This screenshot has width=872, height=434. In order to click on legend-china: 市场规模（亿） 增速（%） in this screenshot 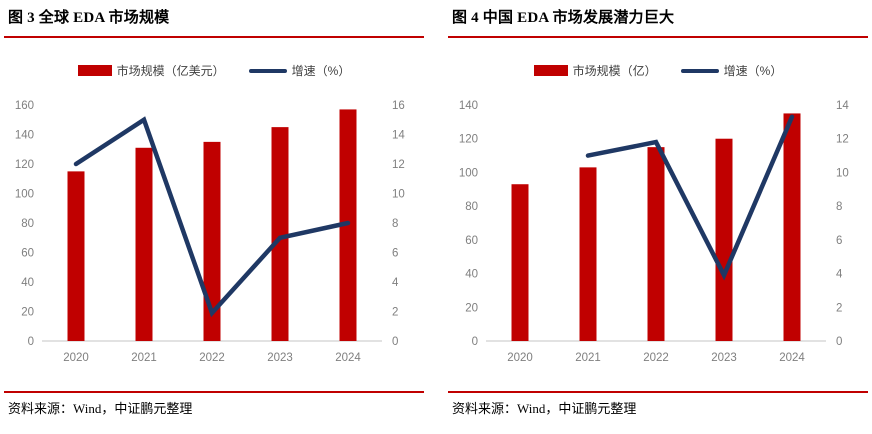, I will do `click(658, 70)`.